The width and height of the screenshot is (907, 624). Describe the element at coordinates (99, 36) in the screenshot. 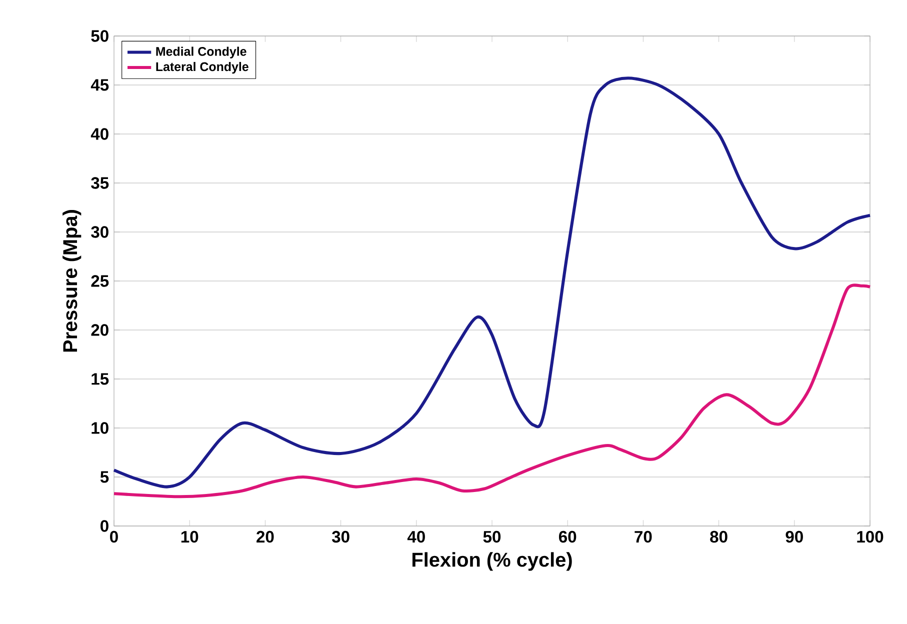

I see `y-tick-label: 50` at that location.